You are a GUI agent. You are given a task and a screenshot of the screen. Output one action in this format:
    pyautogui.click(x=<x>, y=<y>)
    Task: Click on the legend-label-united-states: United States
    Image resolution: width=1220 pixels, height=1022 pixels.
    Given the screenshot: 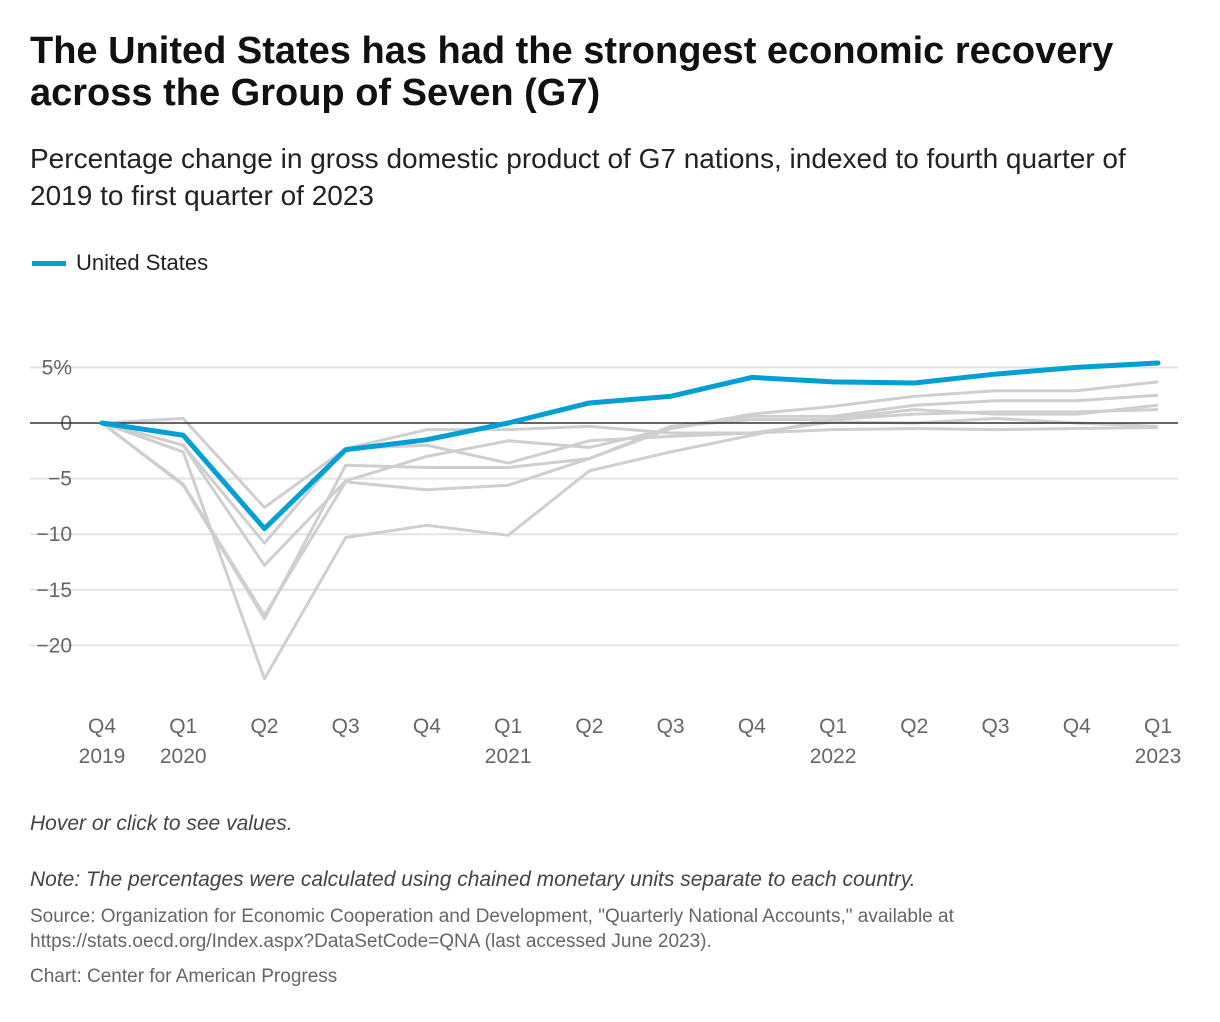 What is the action you would take?
    pyautogui.click(x=142, y=262)
    